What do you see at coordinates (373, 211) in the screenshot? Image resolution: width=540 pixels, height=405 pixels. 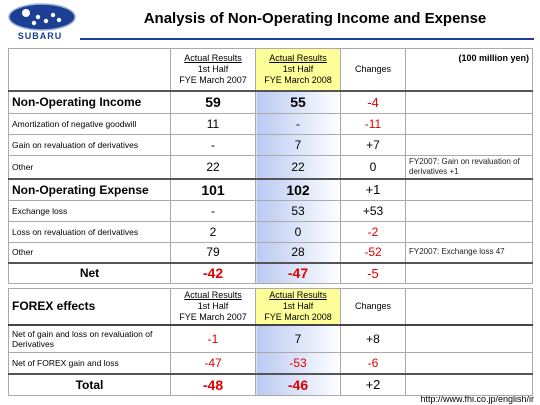 I see `row-value: +53` at bounding box center [373, 211].